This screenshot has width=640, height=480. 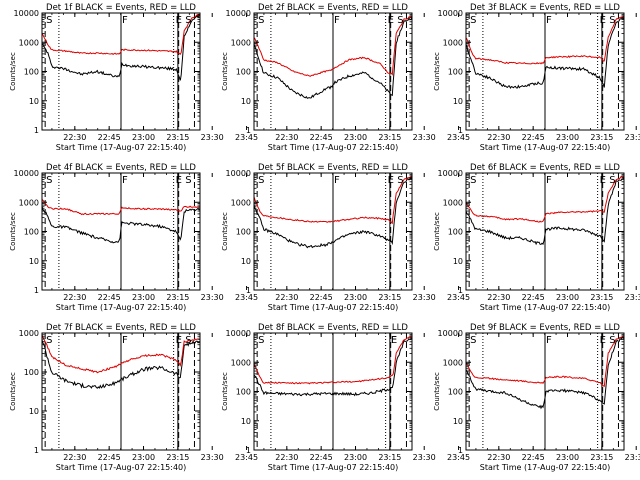 What do you see at coordinates (121, 328) in the screenshot?
I see `panel-title: Det 7f BLACK = Events, RED = LLD` at bounding box center [121, 328].